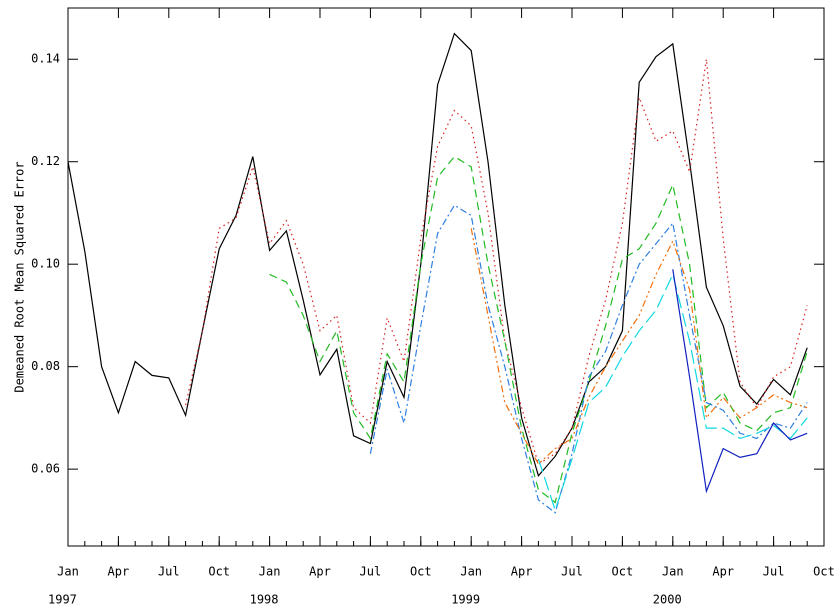 The height and width of the screenshot is (612, 836). Describe the element at coordinates (45, 264) in the screenshot. I see `y-tick-label: 0.10` at that location.